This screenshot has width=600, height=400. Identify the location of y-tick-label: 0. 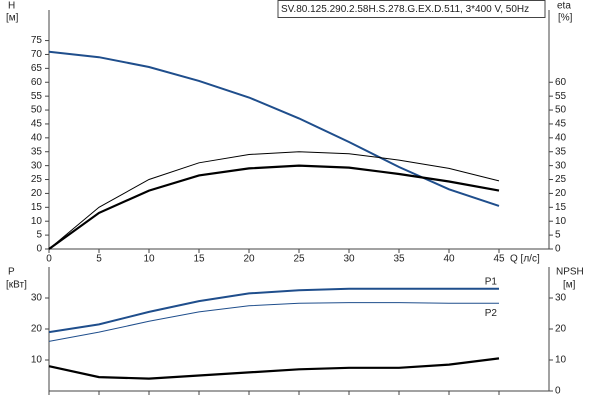
(39, 249).